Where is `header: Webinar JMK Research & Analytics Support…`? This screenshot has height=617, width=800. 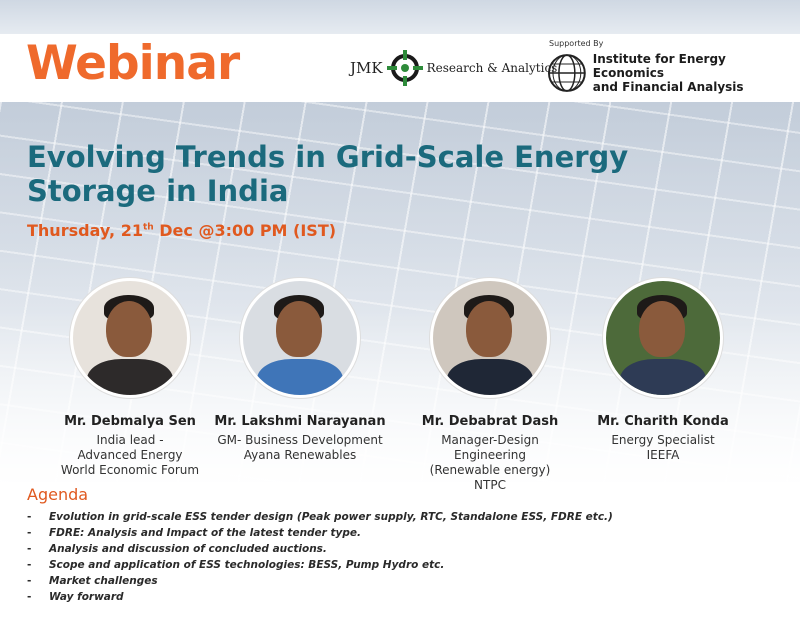 header: Webinar JMK Research & Analytics Support… is located at coordinates (400, 68).